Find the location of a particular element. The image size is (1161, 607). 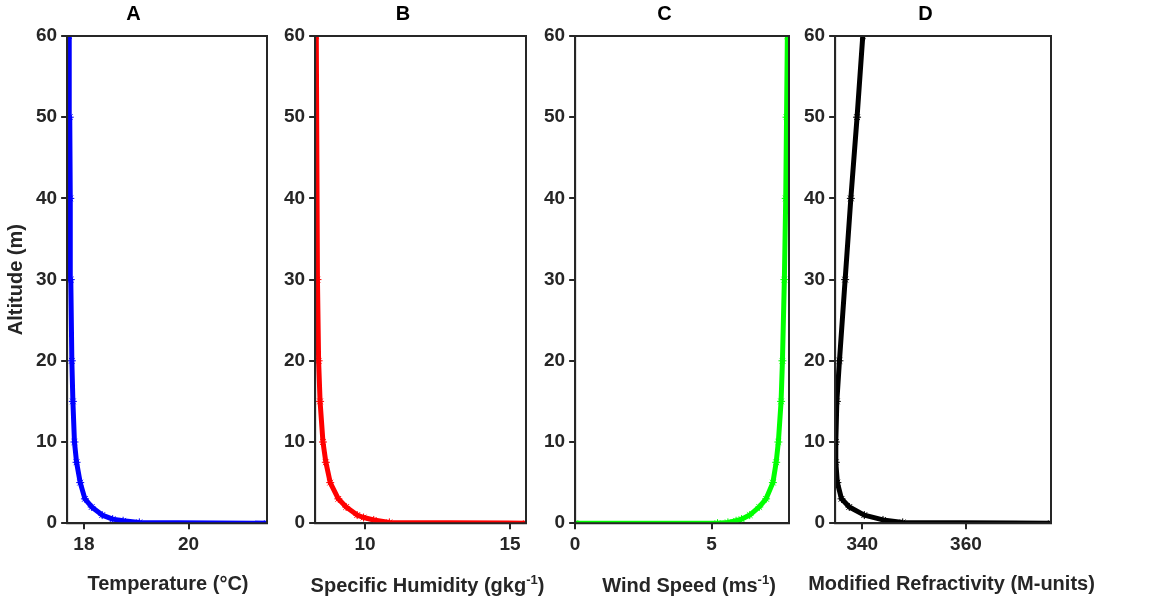

x-tick-label: 18 is located at coordinates (84, 543).